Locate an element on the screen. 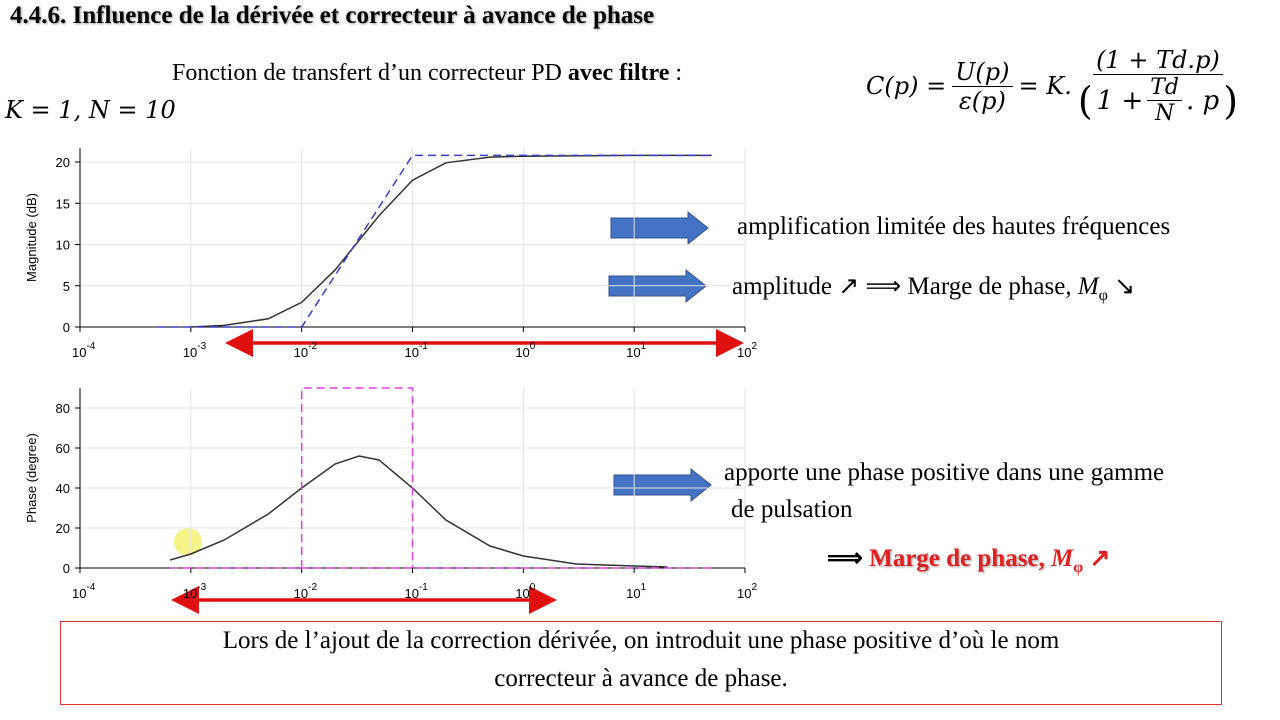 This screenshot has width=1280, height=720. annotation: de pulsation is located at coordinates (792, 509).